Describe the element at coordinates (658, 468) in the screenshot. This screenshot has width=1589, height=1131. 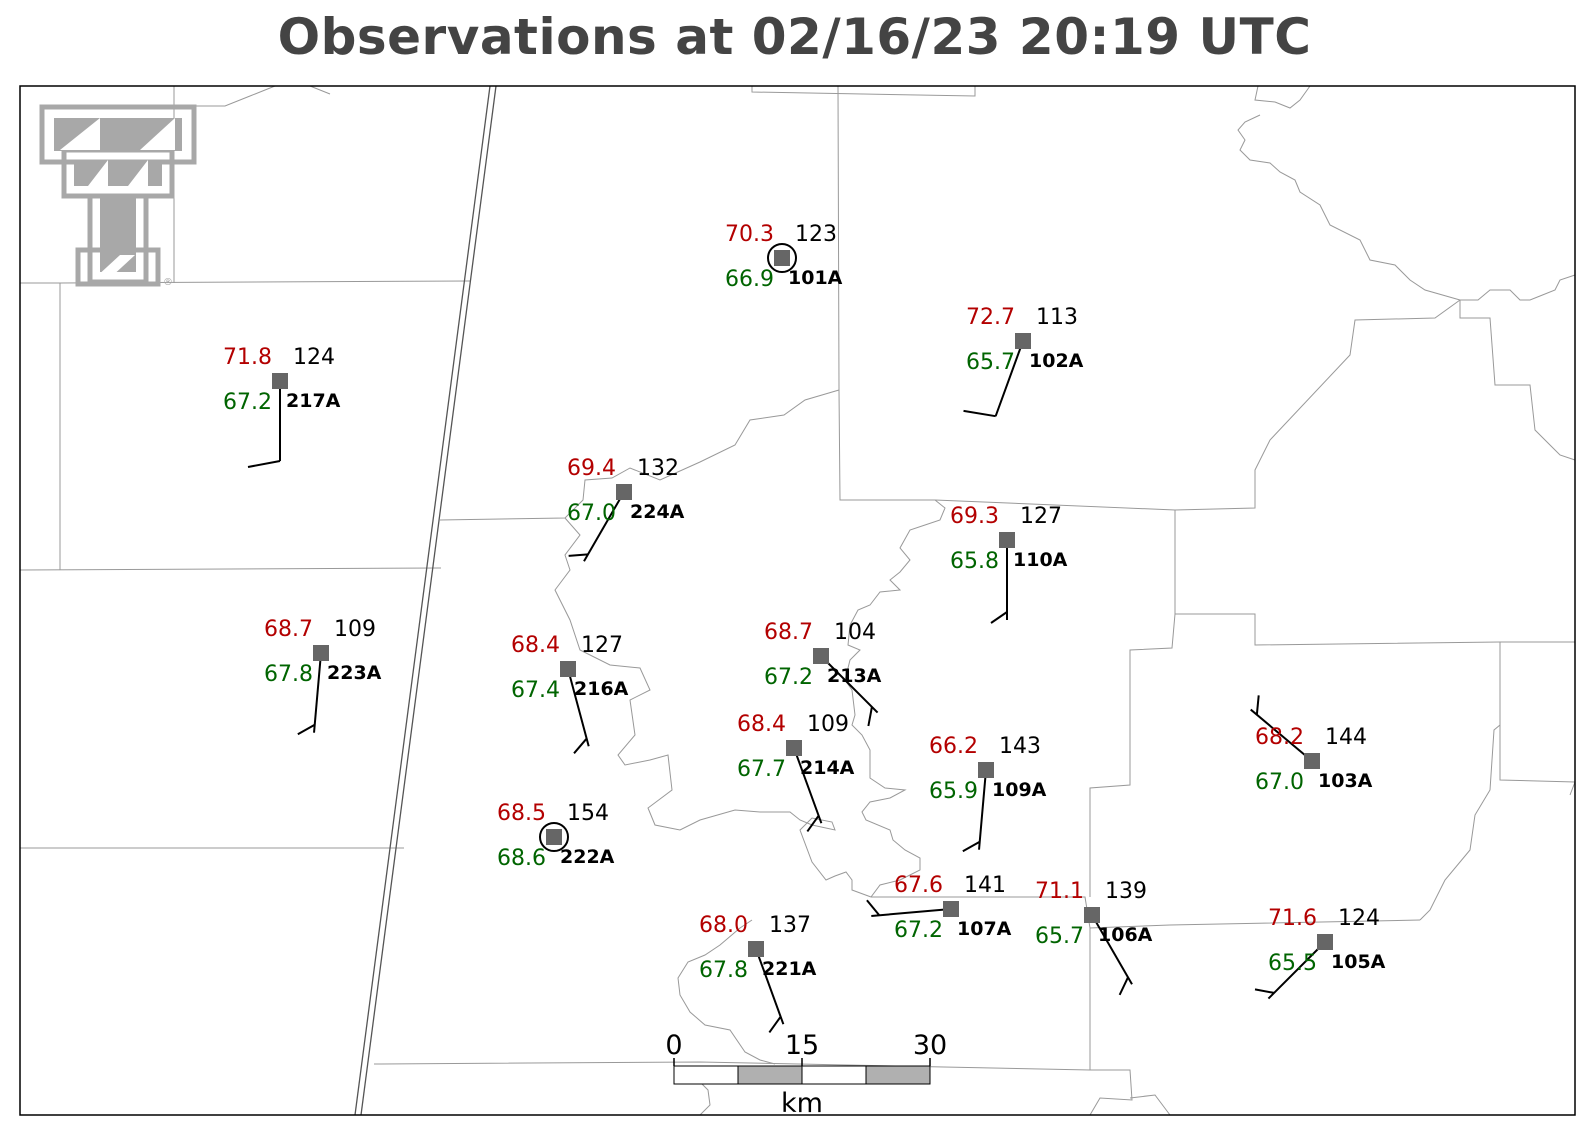
I see `wind-direction-value: 132` at that location.